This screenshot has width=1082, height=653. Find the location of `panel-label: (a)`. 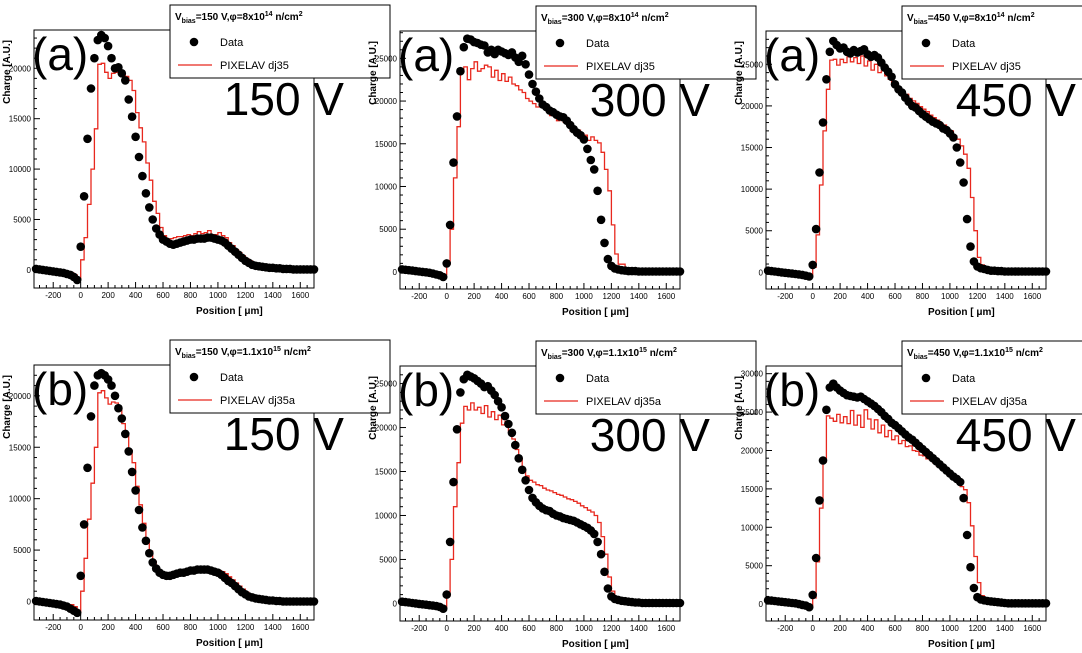

panel-label: (a) is located at coordinates (792, 55).